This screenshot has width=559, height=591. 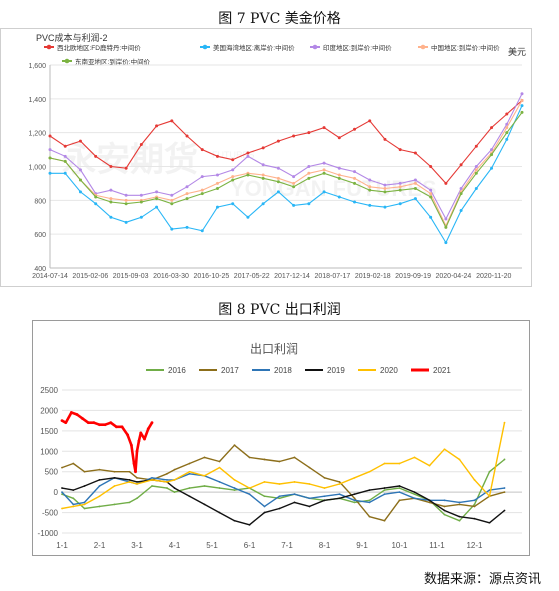 What do you see at coordinates (336, 370) in the screenshot?
I see `legend-entry: 2019` at bounding box center [336, 370].